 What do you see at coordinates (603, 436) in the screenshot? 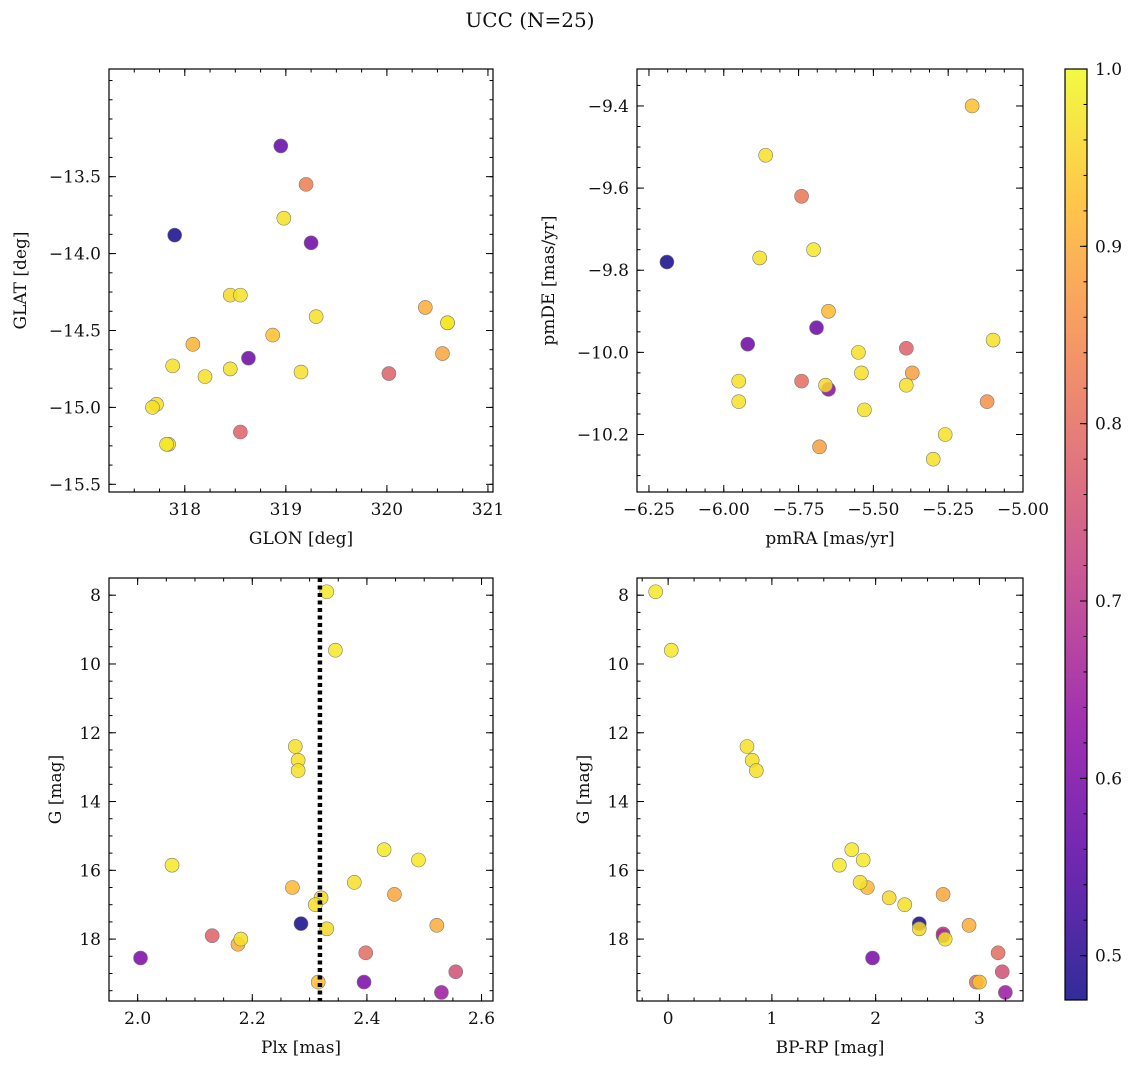
I see `y-tick-label: −10.2` at bounding box center [603, 436].